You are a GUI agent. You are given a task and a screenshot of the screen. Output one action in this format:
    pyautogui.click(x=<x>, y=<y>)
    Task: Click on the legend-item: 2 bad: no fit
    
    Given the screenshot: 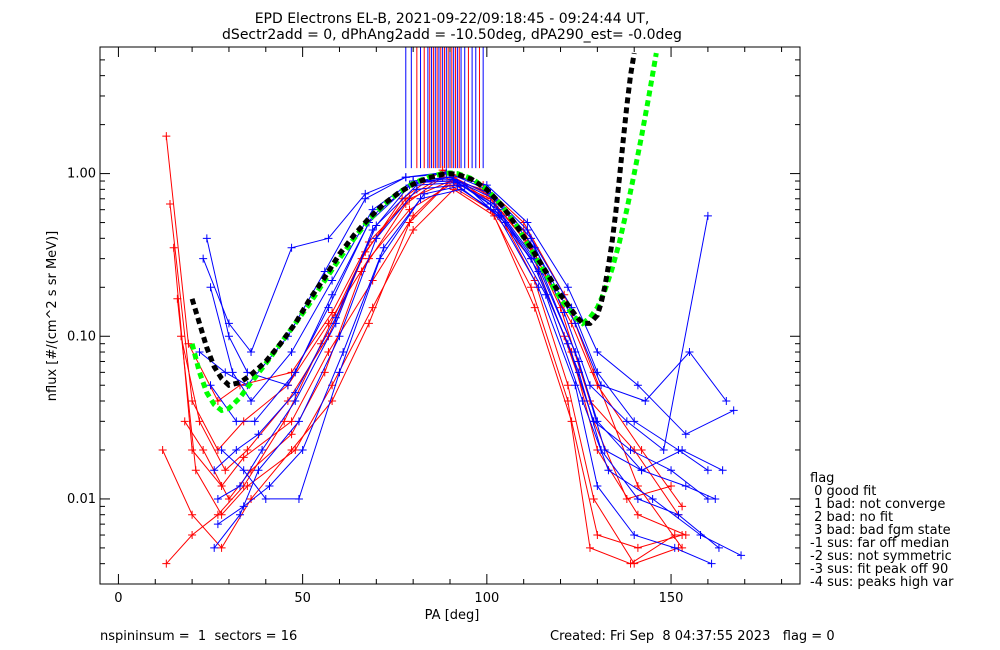 What is the action you would take?
    pyautogui.click(x=851, y=517)
    